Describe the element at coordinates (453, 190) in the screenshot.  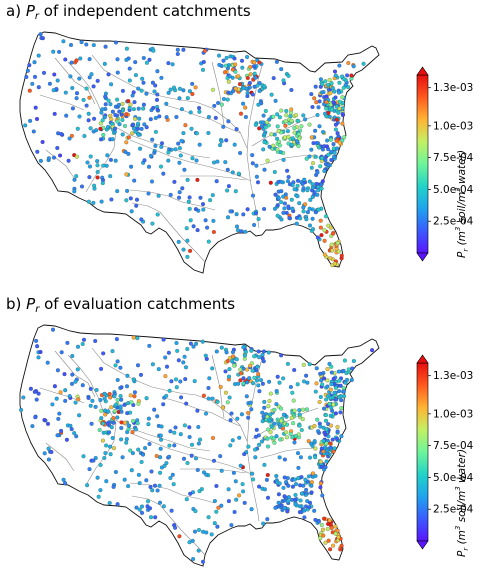
I see `colorbar-tick-label: 5.0e-04` at that location.